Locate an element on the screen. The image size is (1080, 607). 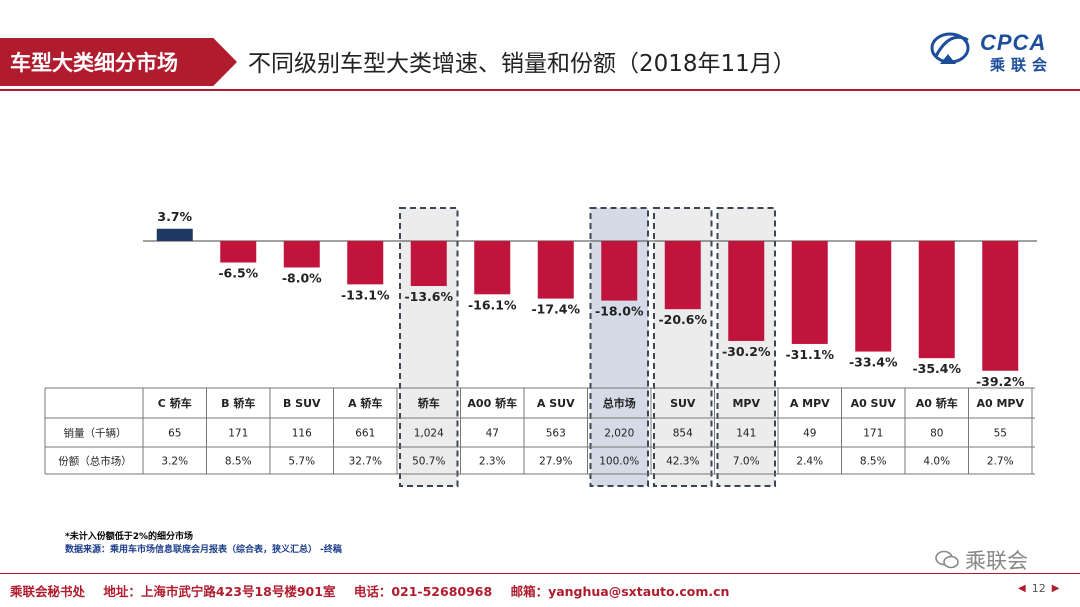
footer-divider is located at coordinates (540, 573).